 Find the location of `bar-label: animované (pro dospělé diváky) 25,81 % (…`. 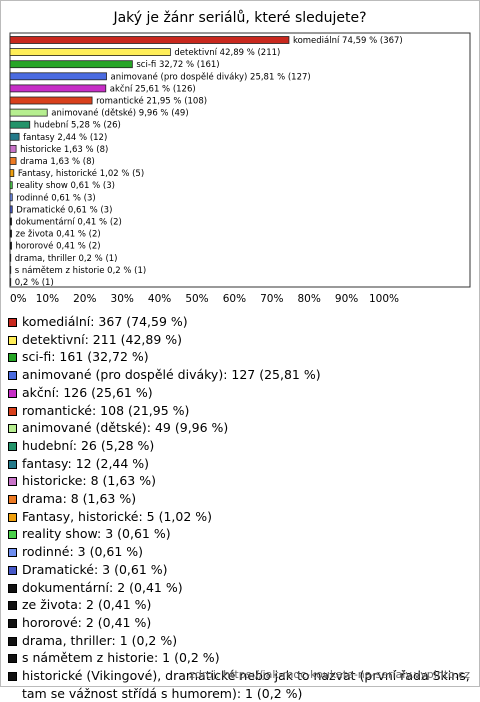

bar-label: animované (pro dospělé diváky) 25,81 % (… is located at coordinates (211, 76).